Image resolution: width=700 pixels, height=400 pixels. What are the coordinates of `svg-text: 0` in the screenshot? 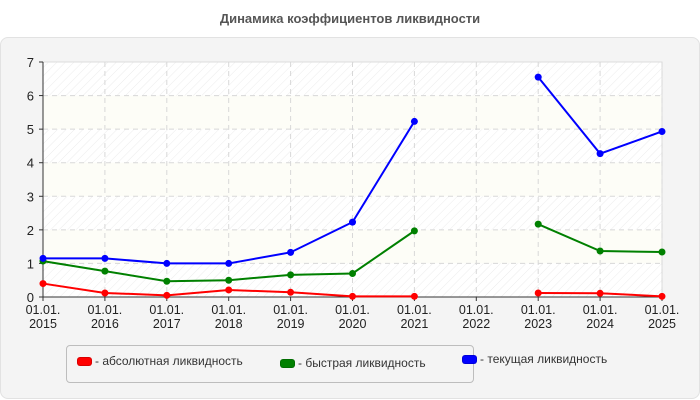 It's located at (30, 297).